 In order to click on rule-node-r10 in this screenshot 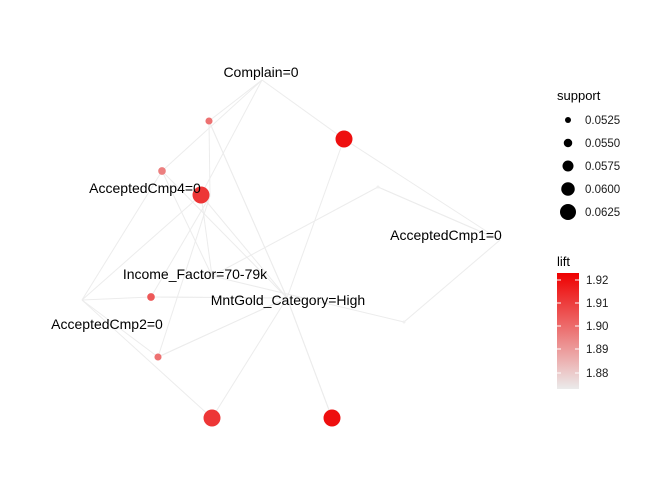, I will do `click(404, 322)`.